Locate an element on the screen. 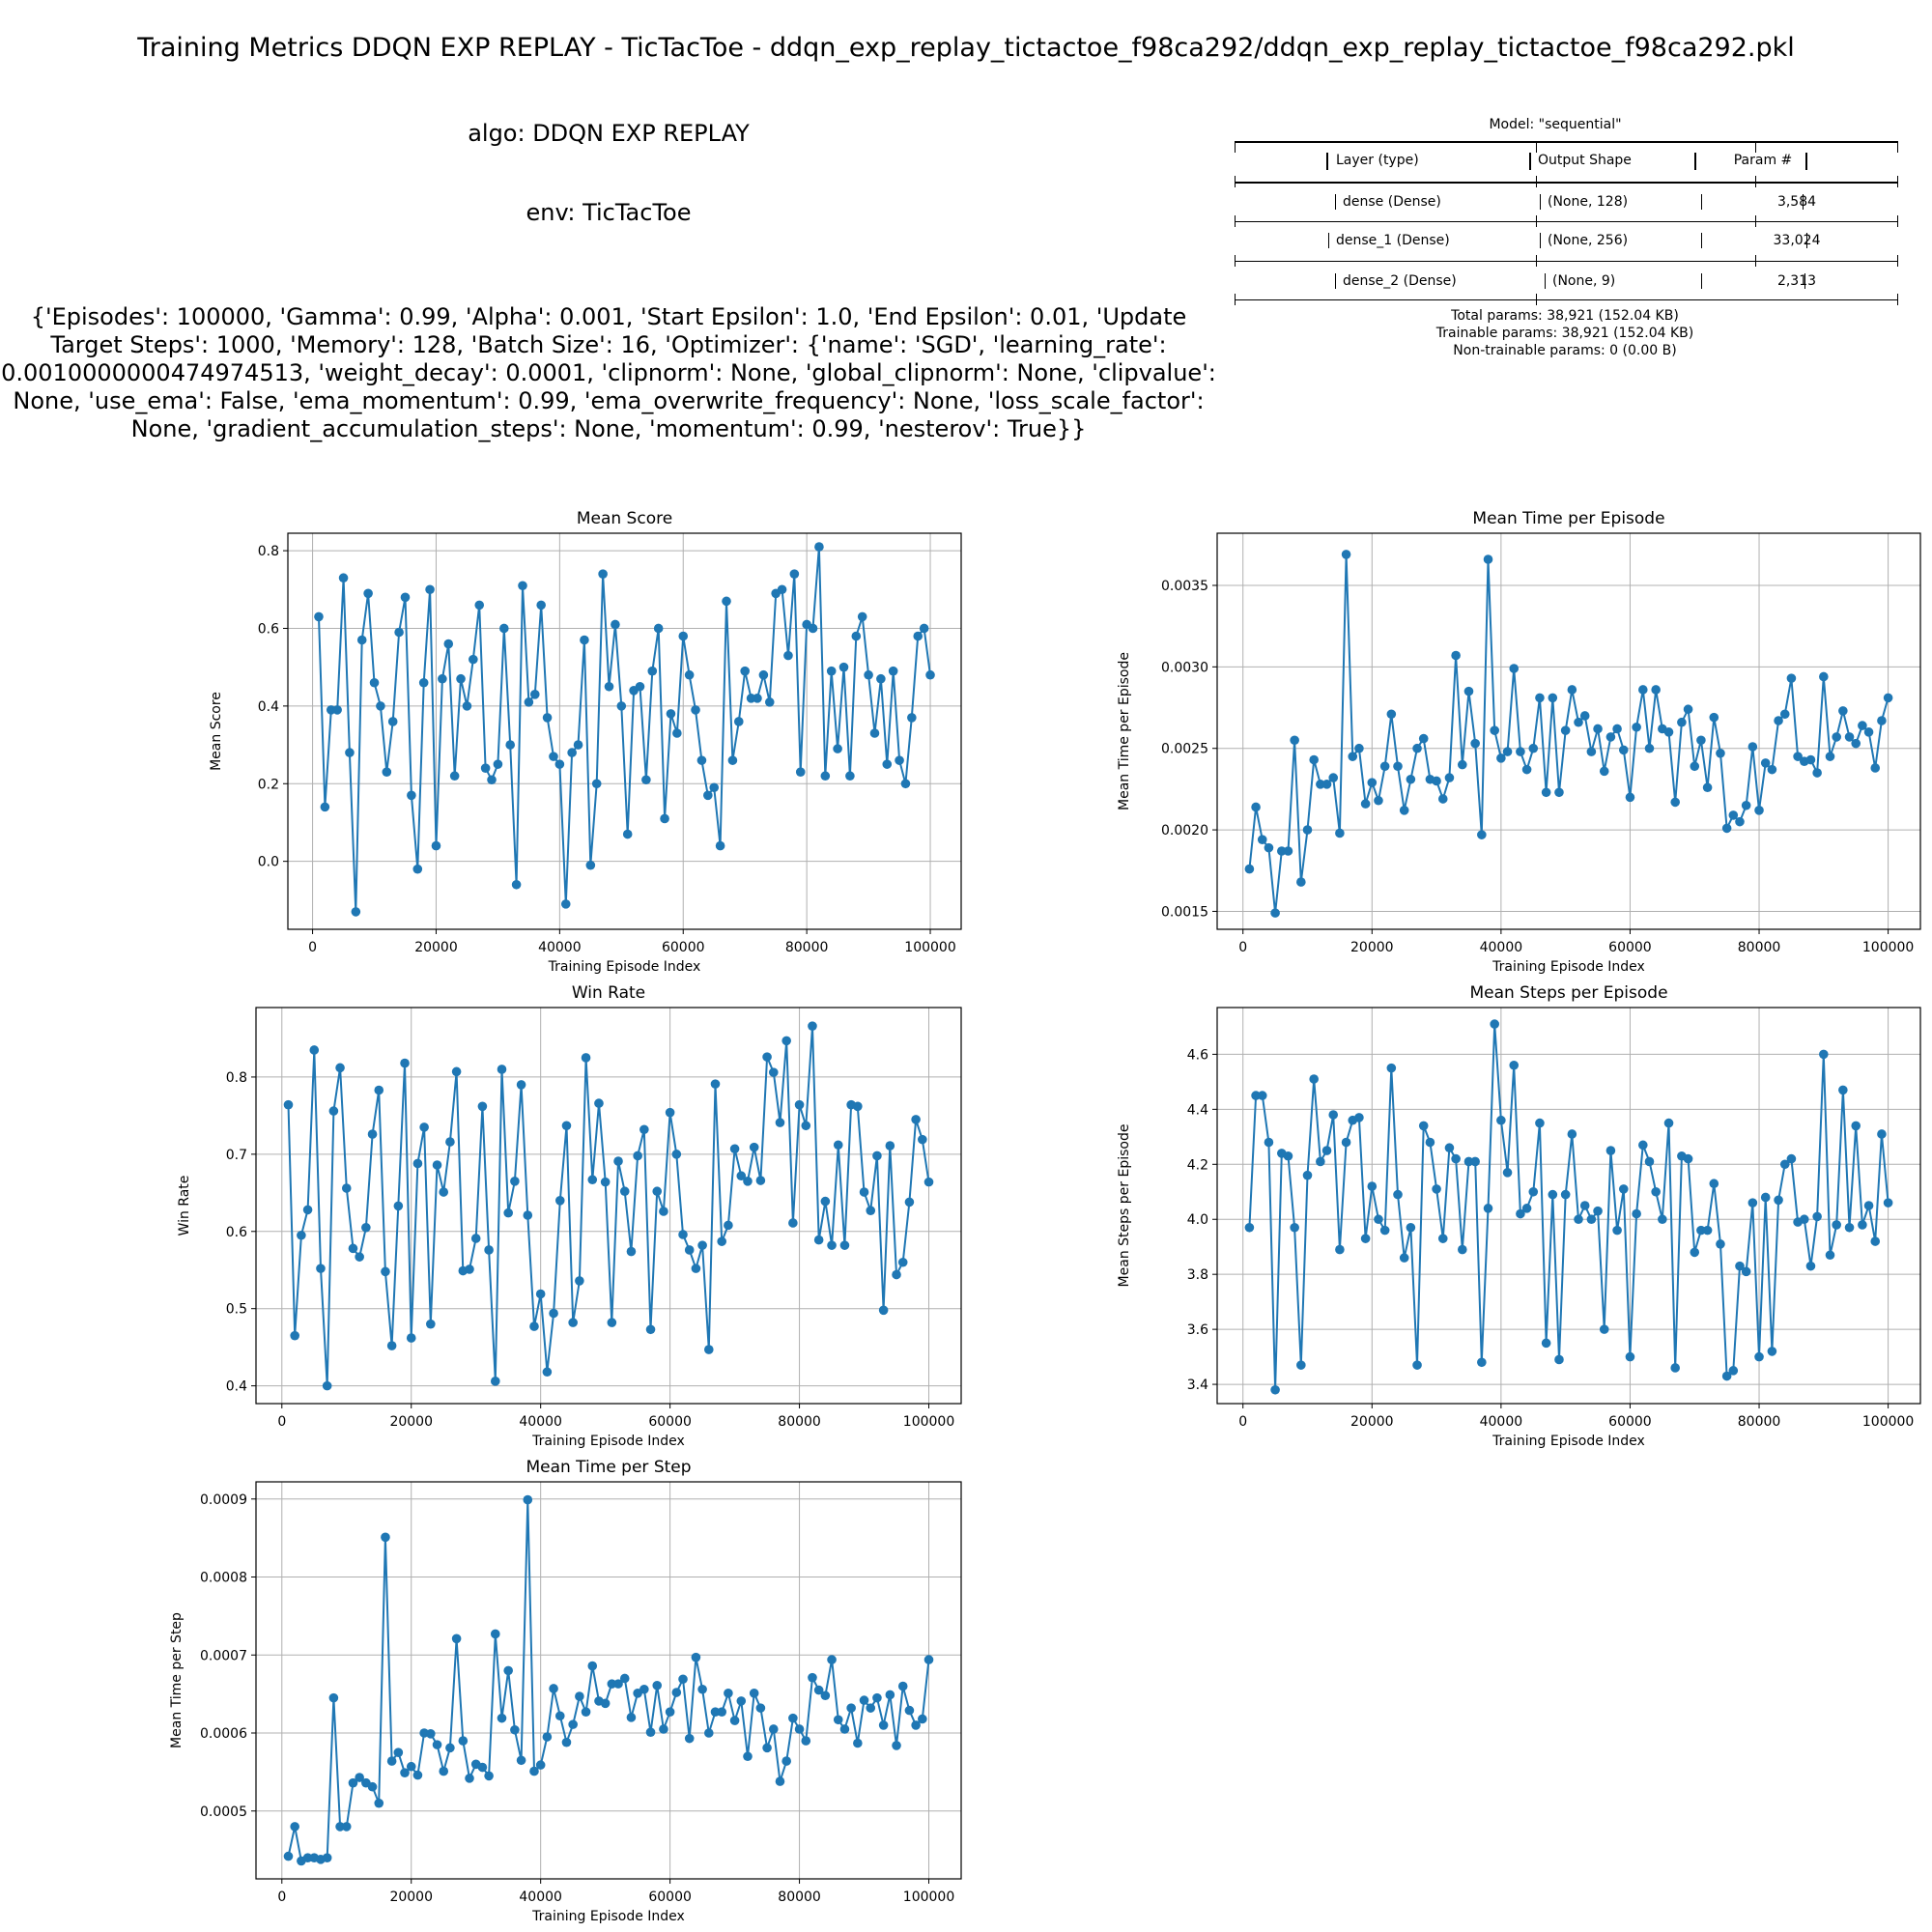 The image size is (1932, 1932). y-tick-label: 4.4 is located at coordinates (1197, 1110).